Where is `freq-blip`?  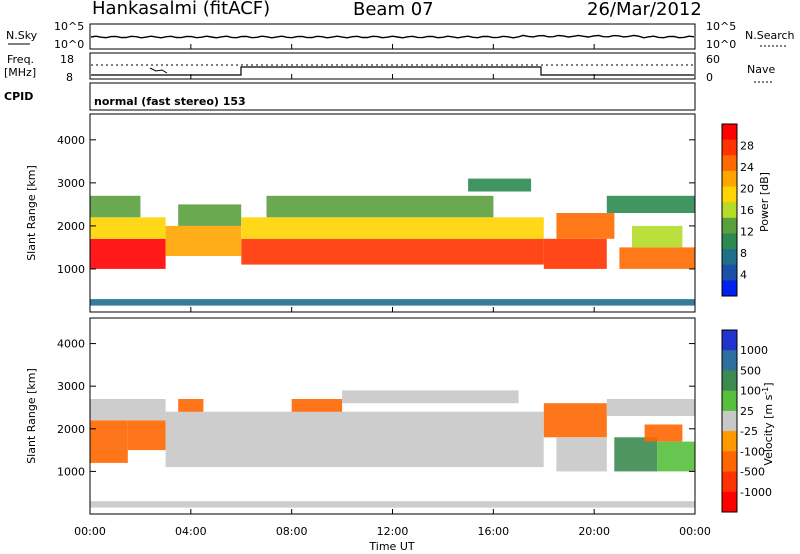
freq-blip is located at coordinates (158, 70).